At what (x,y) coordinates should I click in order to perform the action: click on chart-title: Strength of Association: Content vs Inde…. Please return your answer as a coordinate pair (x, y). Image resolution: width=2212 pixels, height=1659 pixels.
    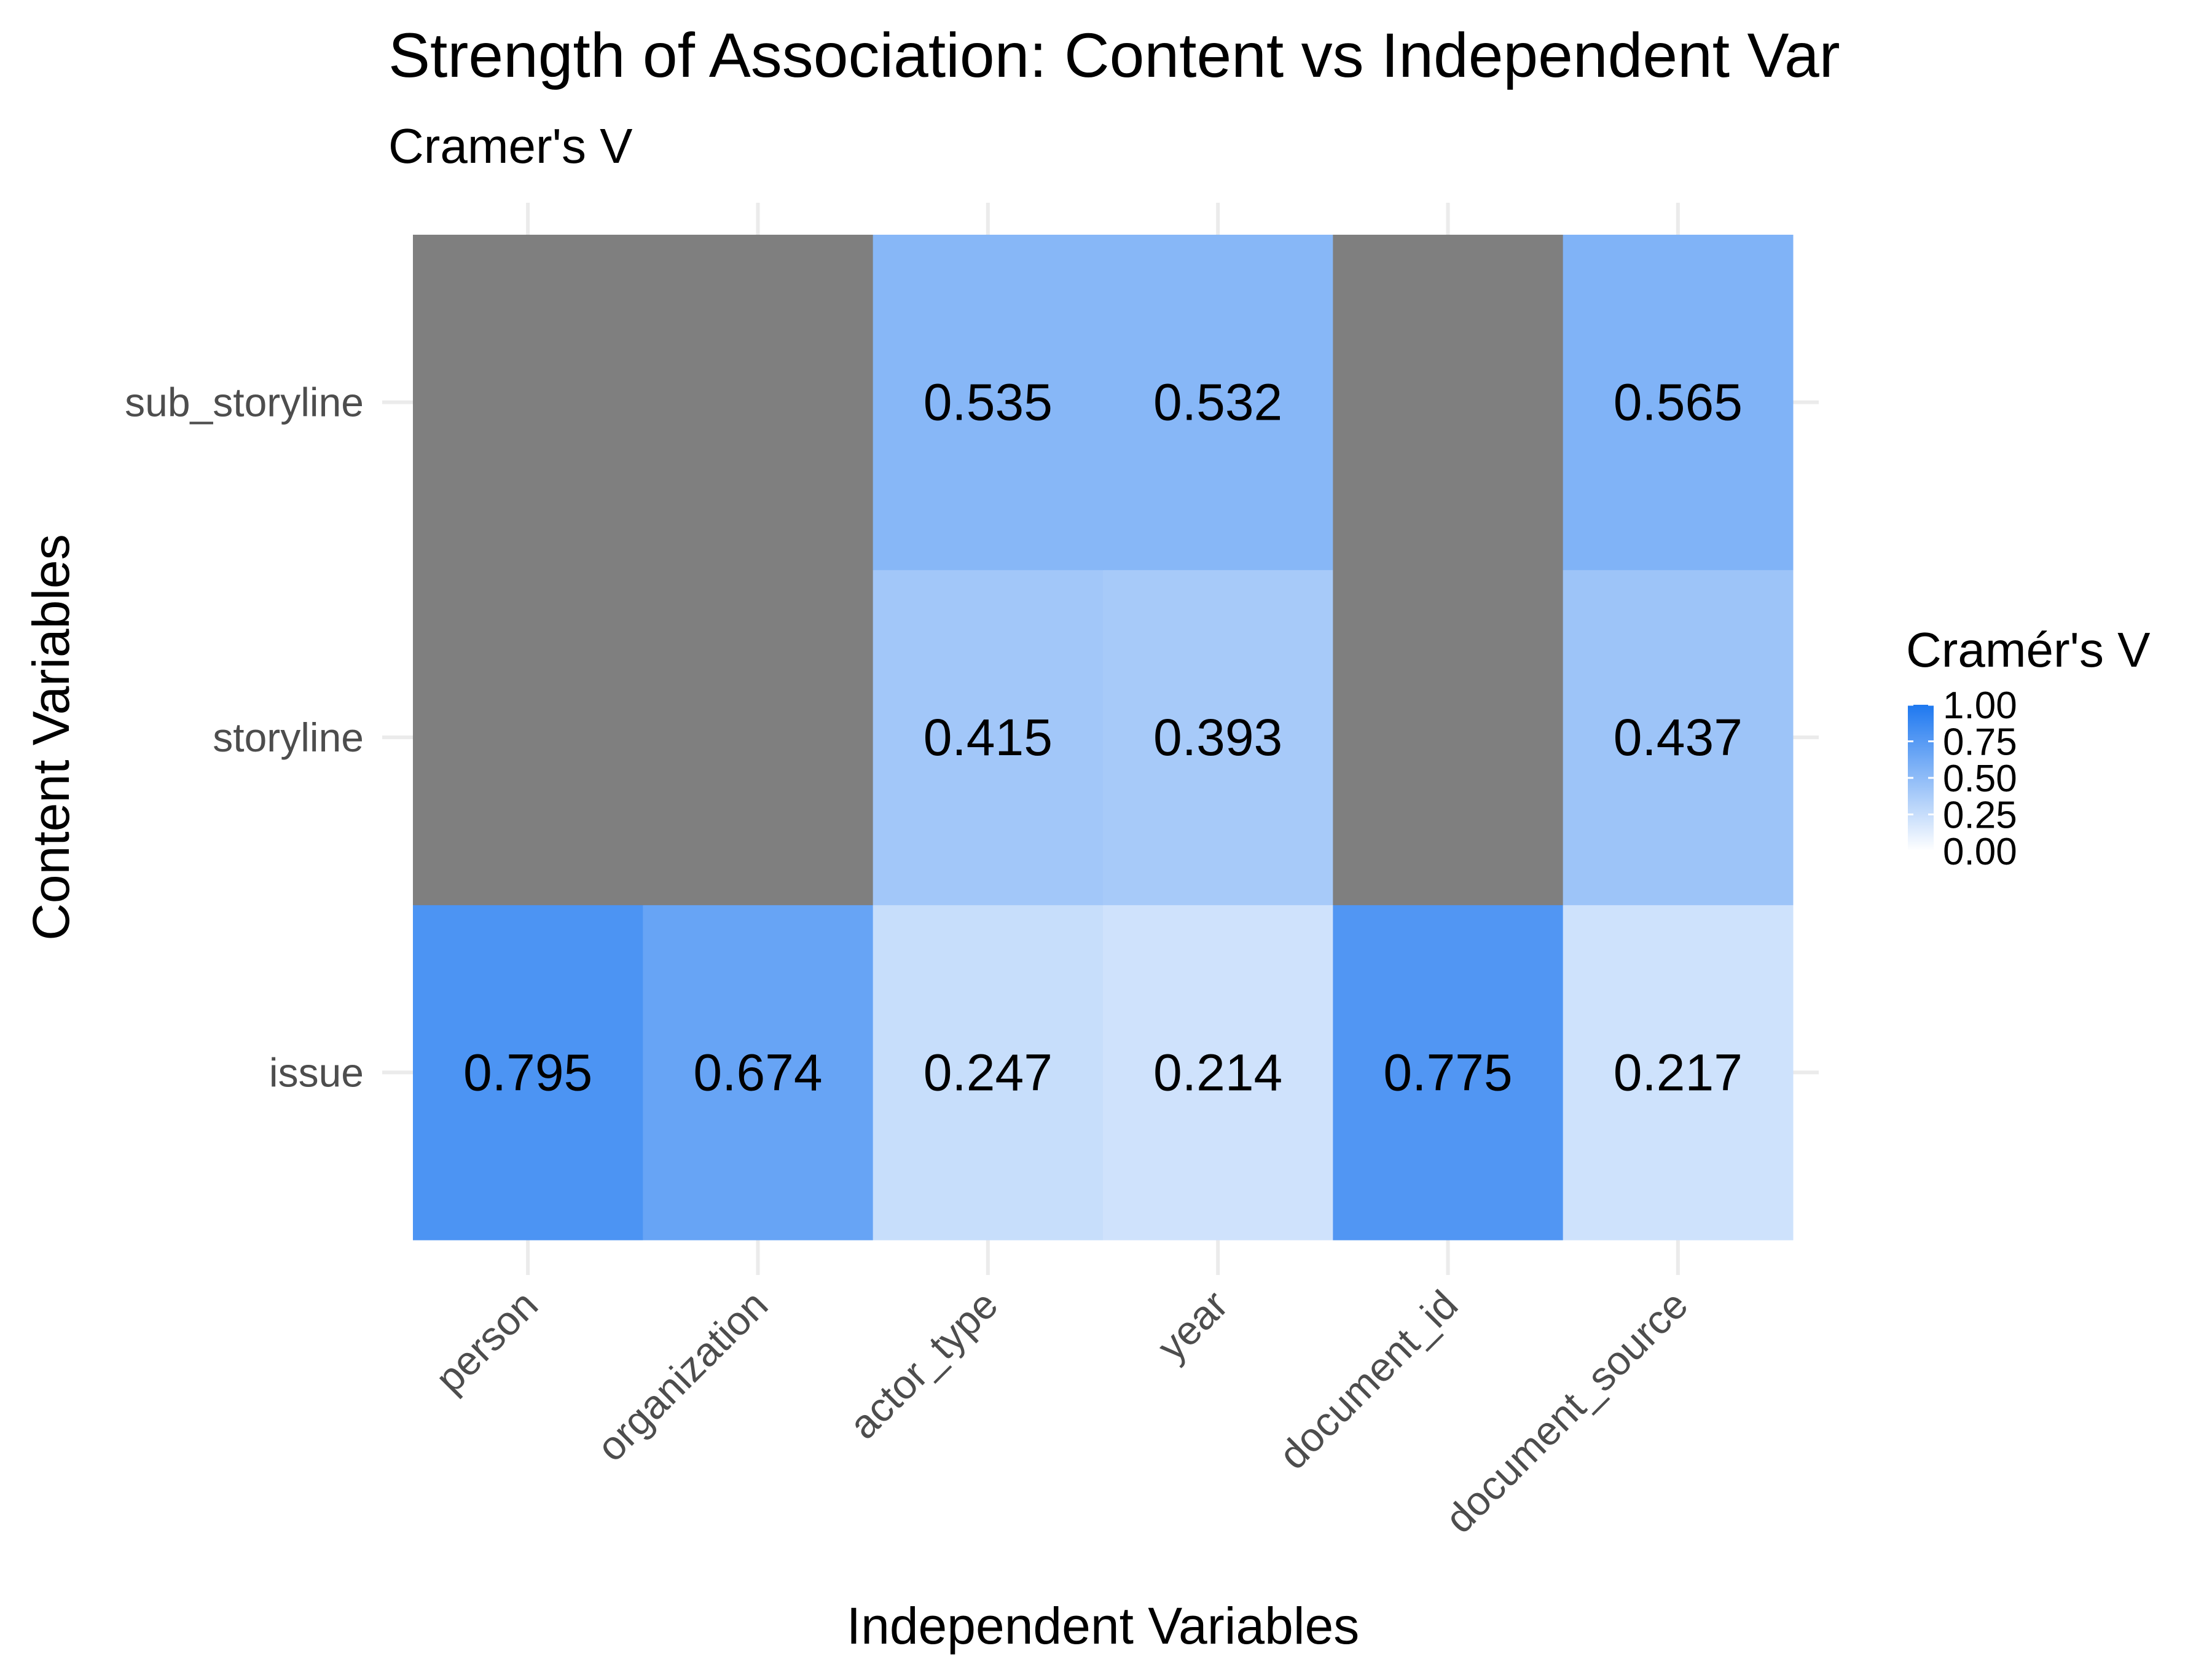
    Looking at the image, I should click on (1114, 55).